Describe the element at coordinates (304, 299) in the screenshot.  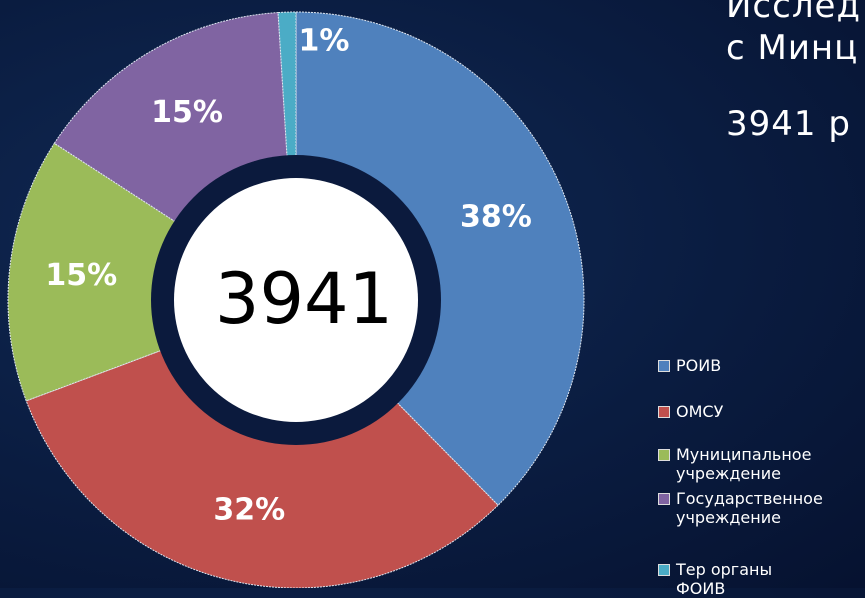
I see `center-label: 3941` at that location.